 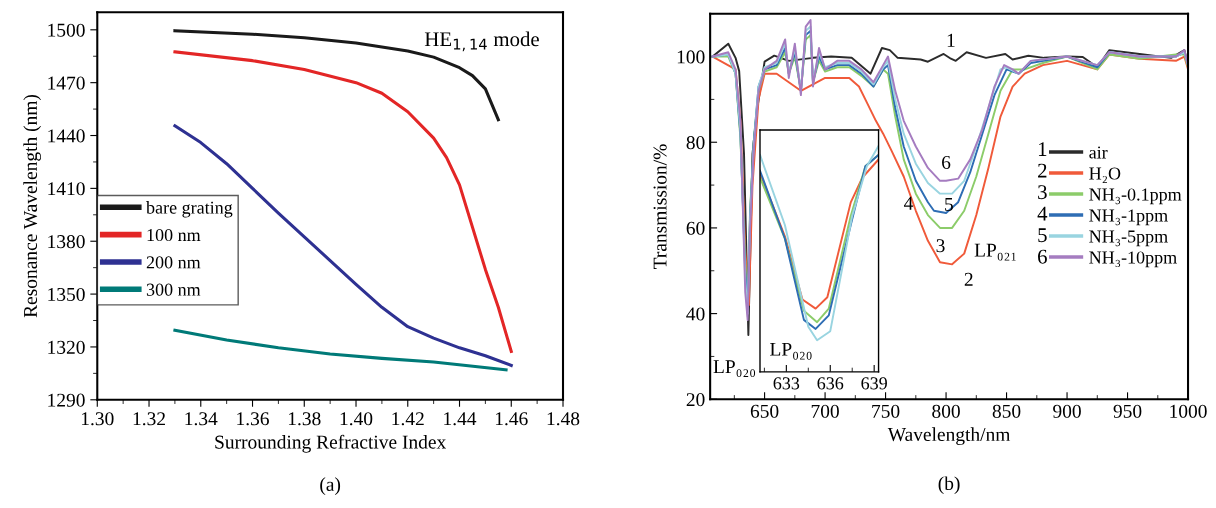 What do you see at coordinates (949, 436) in the screenshot?
I see `x-axis-title: Wavelength/nm` at bounding box center [949, 436].